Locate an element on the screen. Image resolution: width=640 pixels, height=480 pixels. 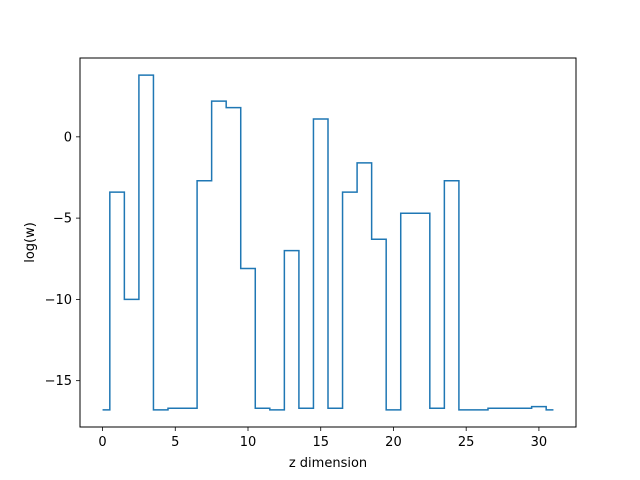
x-tick-label: 20 is located at coordinates (393, 442).